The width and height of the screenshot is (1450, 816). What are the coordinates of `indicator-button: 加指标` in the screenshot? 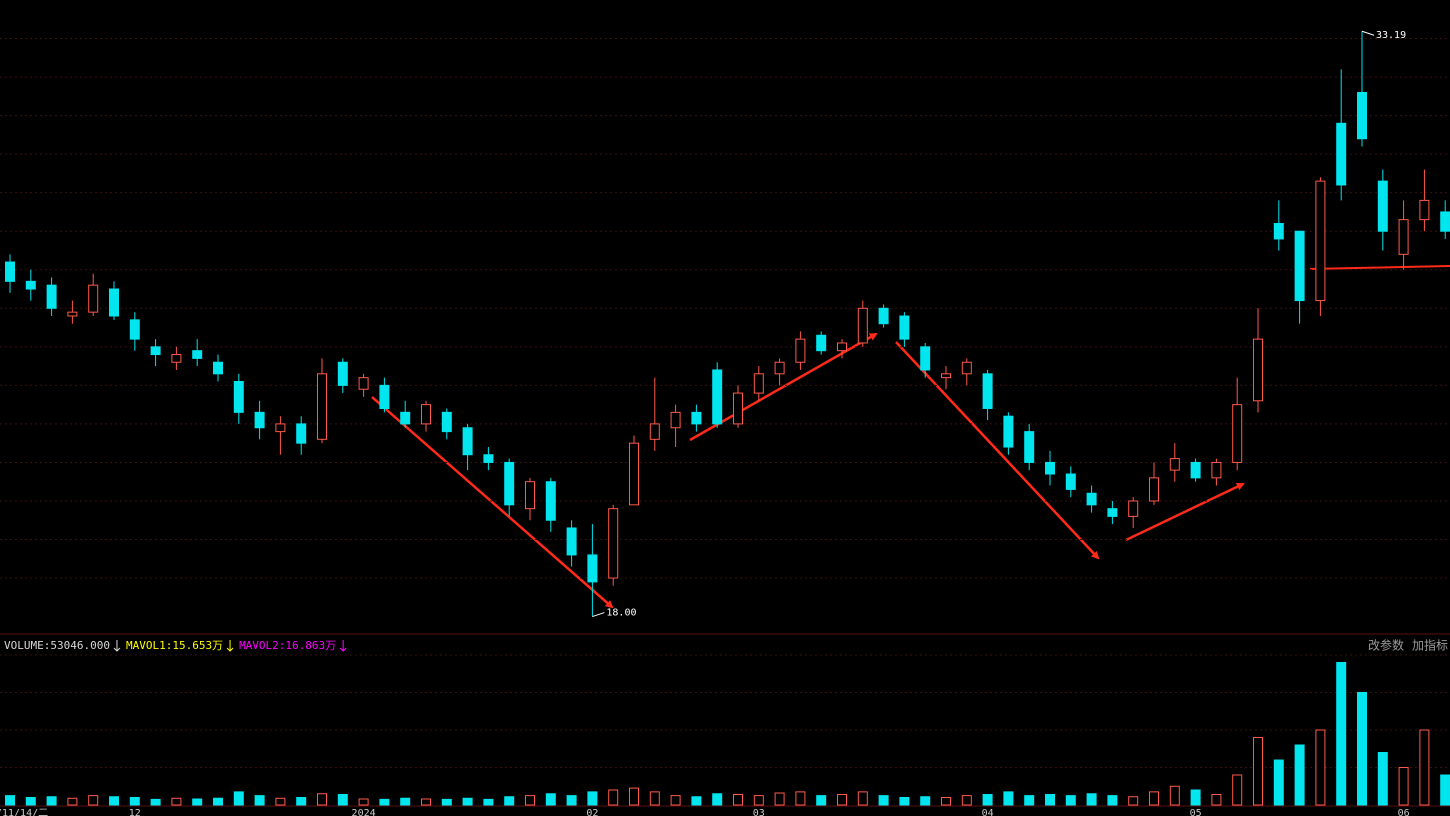 It's located at (1430, 645).